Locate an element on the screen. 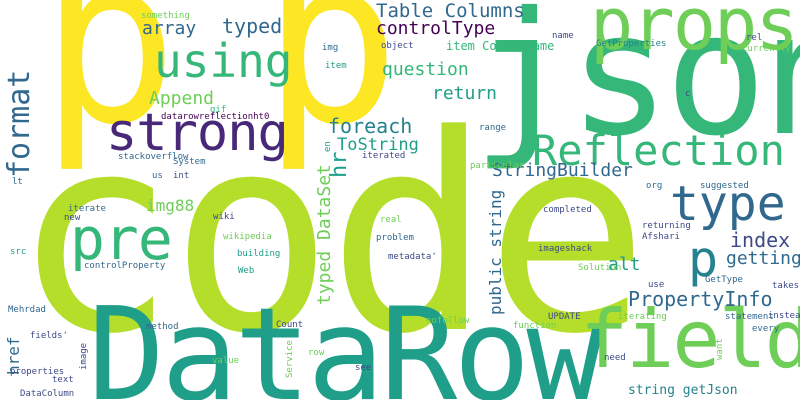  word-function: function is located at coordinates (535, 326).